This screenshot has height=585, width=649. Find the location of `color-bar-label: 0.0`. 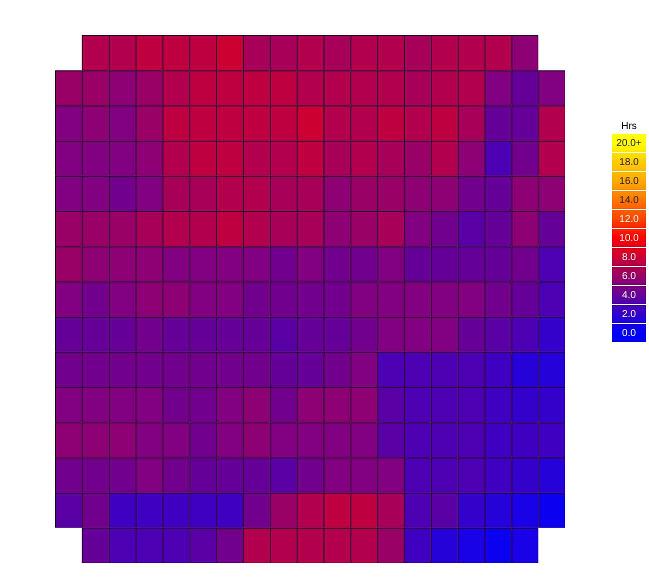

color-bar-label: 0.0 is located at coordinates (629, 333).